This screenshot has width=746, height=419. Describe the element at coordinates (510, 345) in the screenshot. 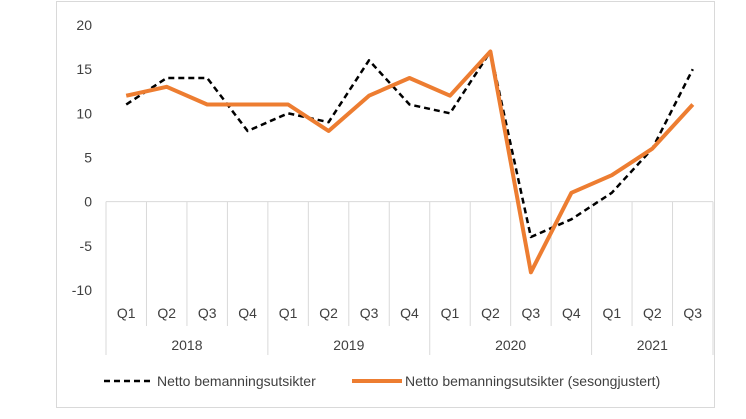

I see `year-label: 2020` at that location.